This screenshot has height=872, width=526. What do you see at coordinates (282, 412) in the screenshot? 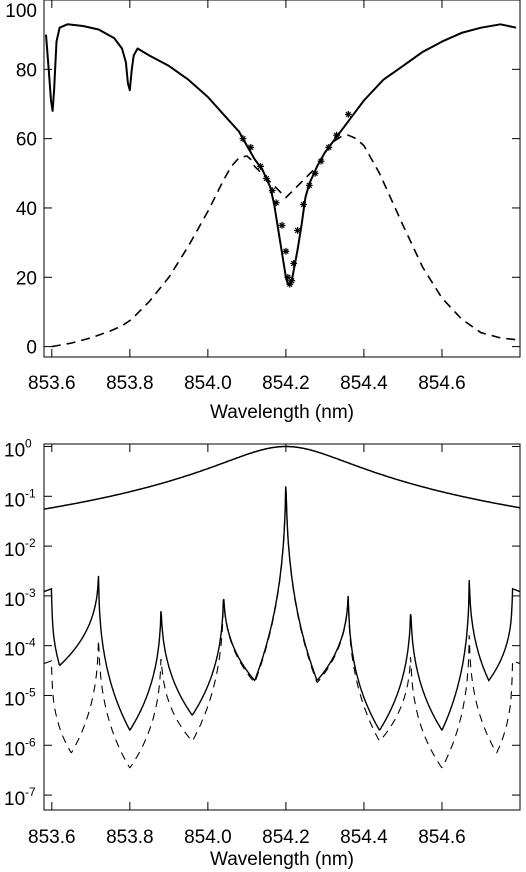
I see `top-x-axis-label: Wavelength (nm)` at bounding box center [282, 412].